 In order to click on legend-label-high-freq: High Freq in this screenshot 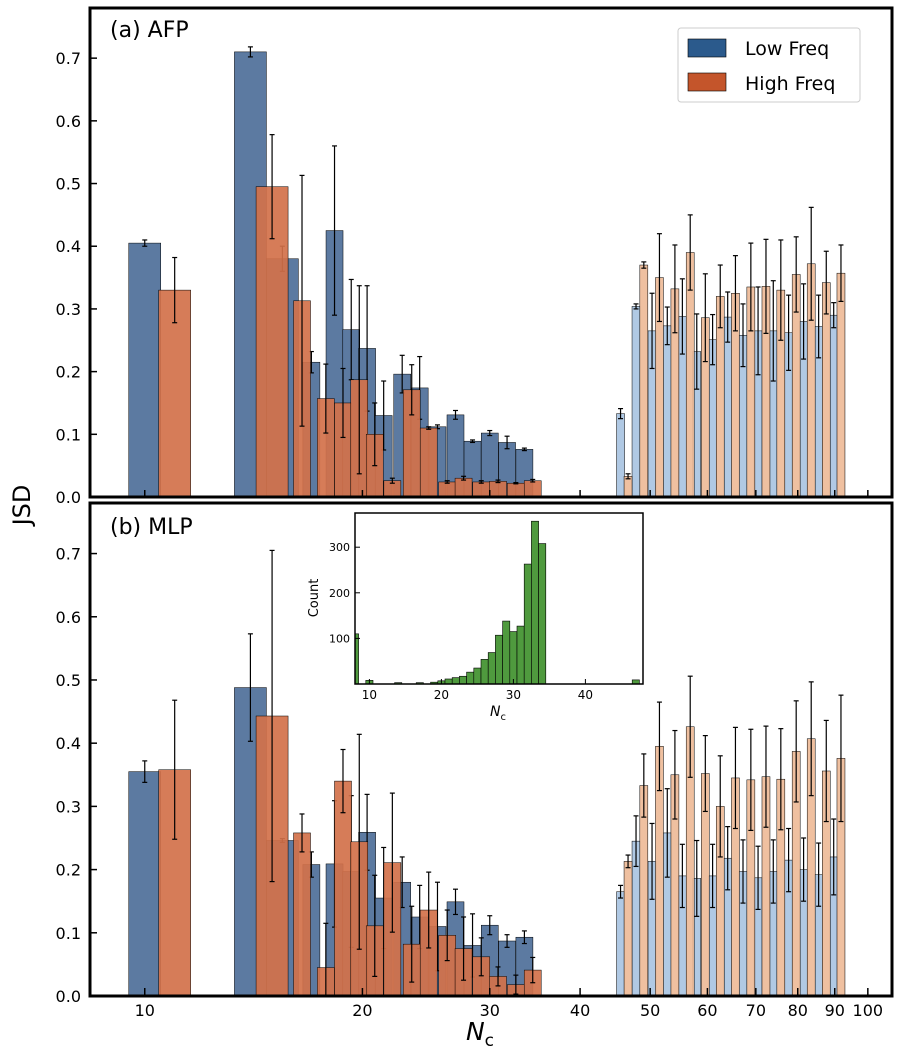, I will do `click(790, 84)`.